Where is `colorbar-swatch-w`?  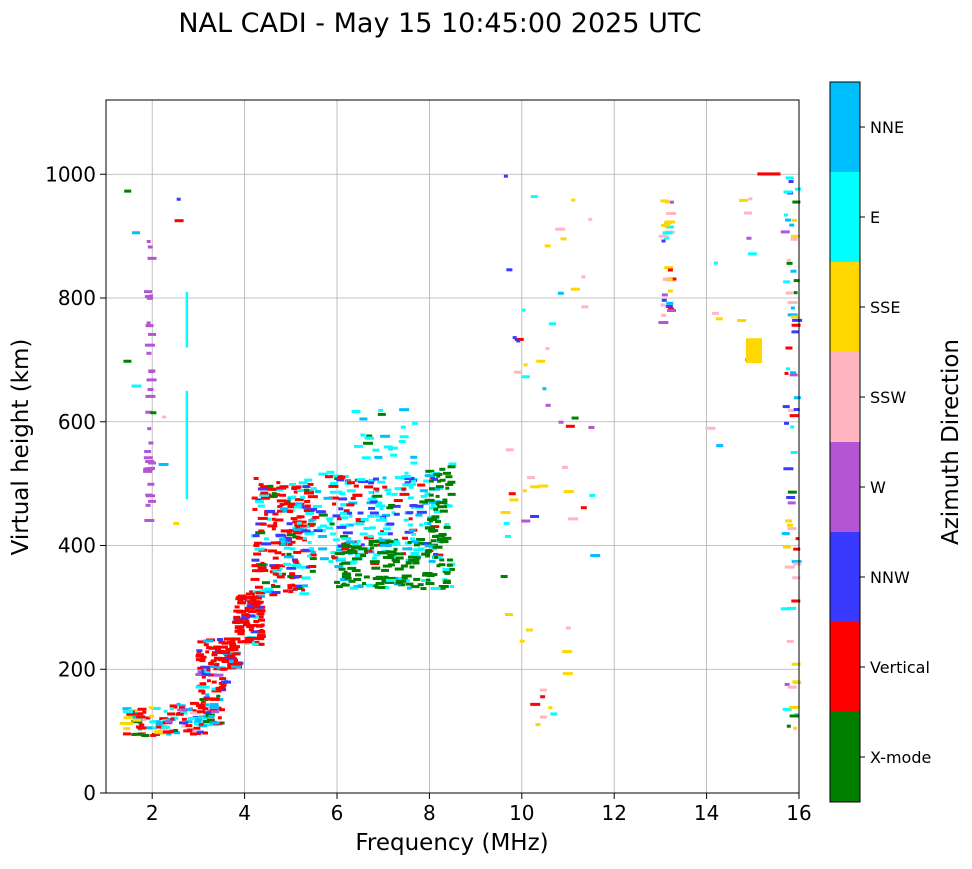 colorbar-swatch-w is located at coordinates (845, 487).